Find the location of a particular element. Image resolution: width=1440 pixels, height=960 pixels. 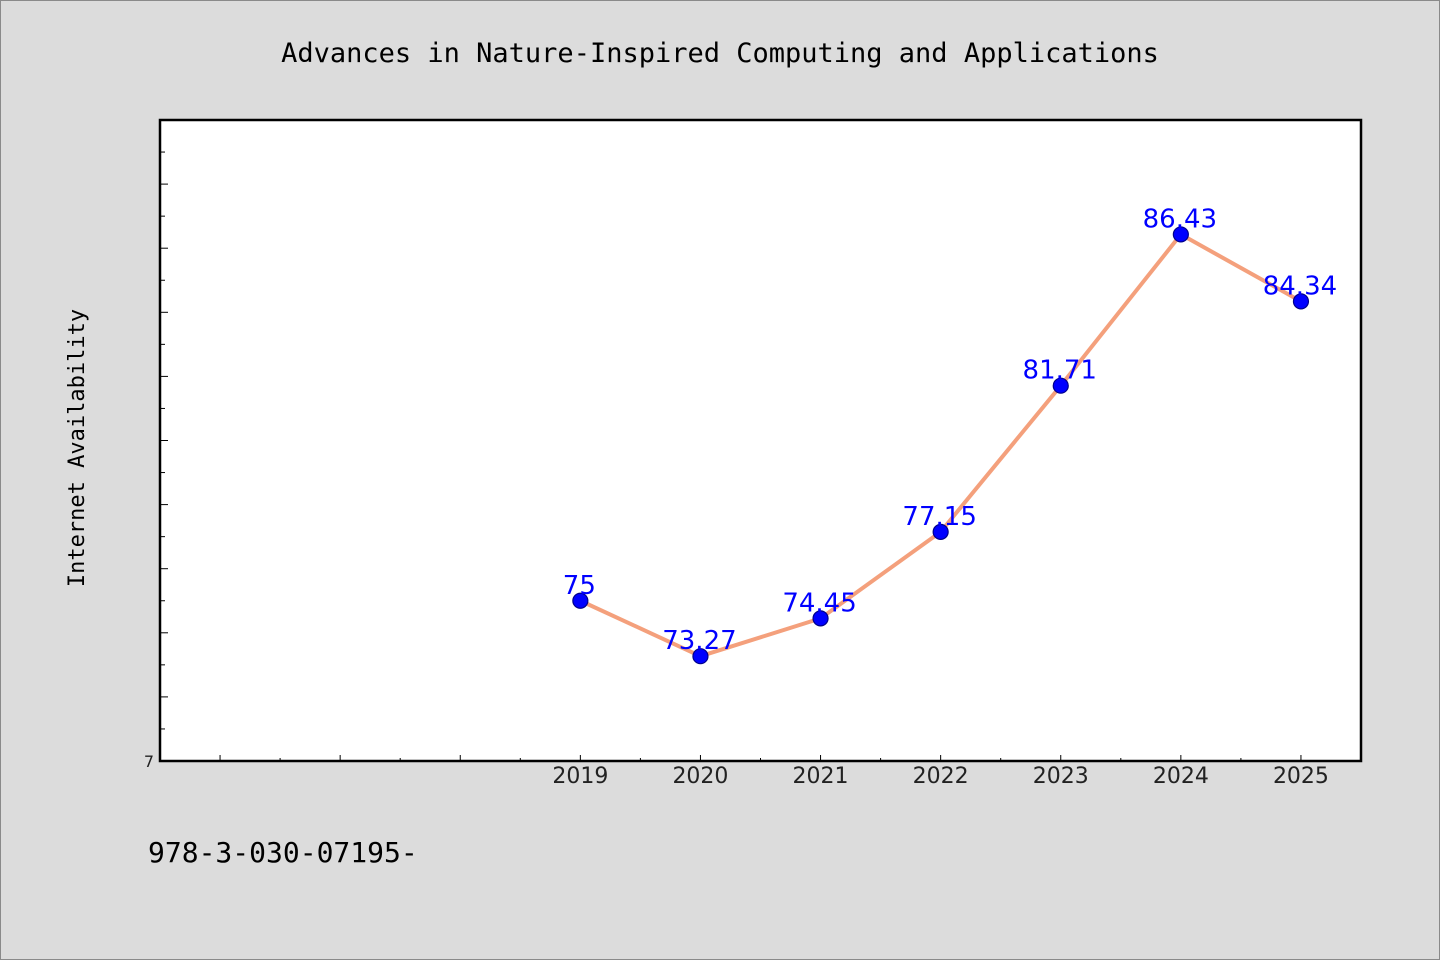

y-axis-label: Internet Availability is located at coordinates (77, 448).